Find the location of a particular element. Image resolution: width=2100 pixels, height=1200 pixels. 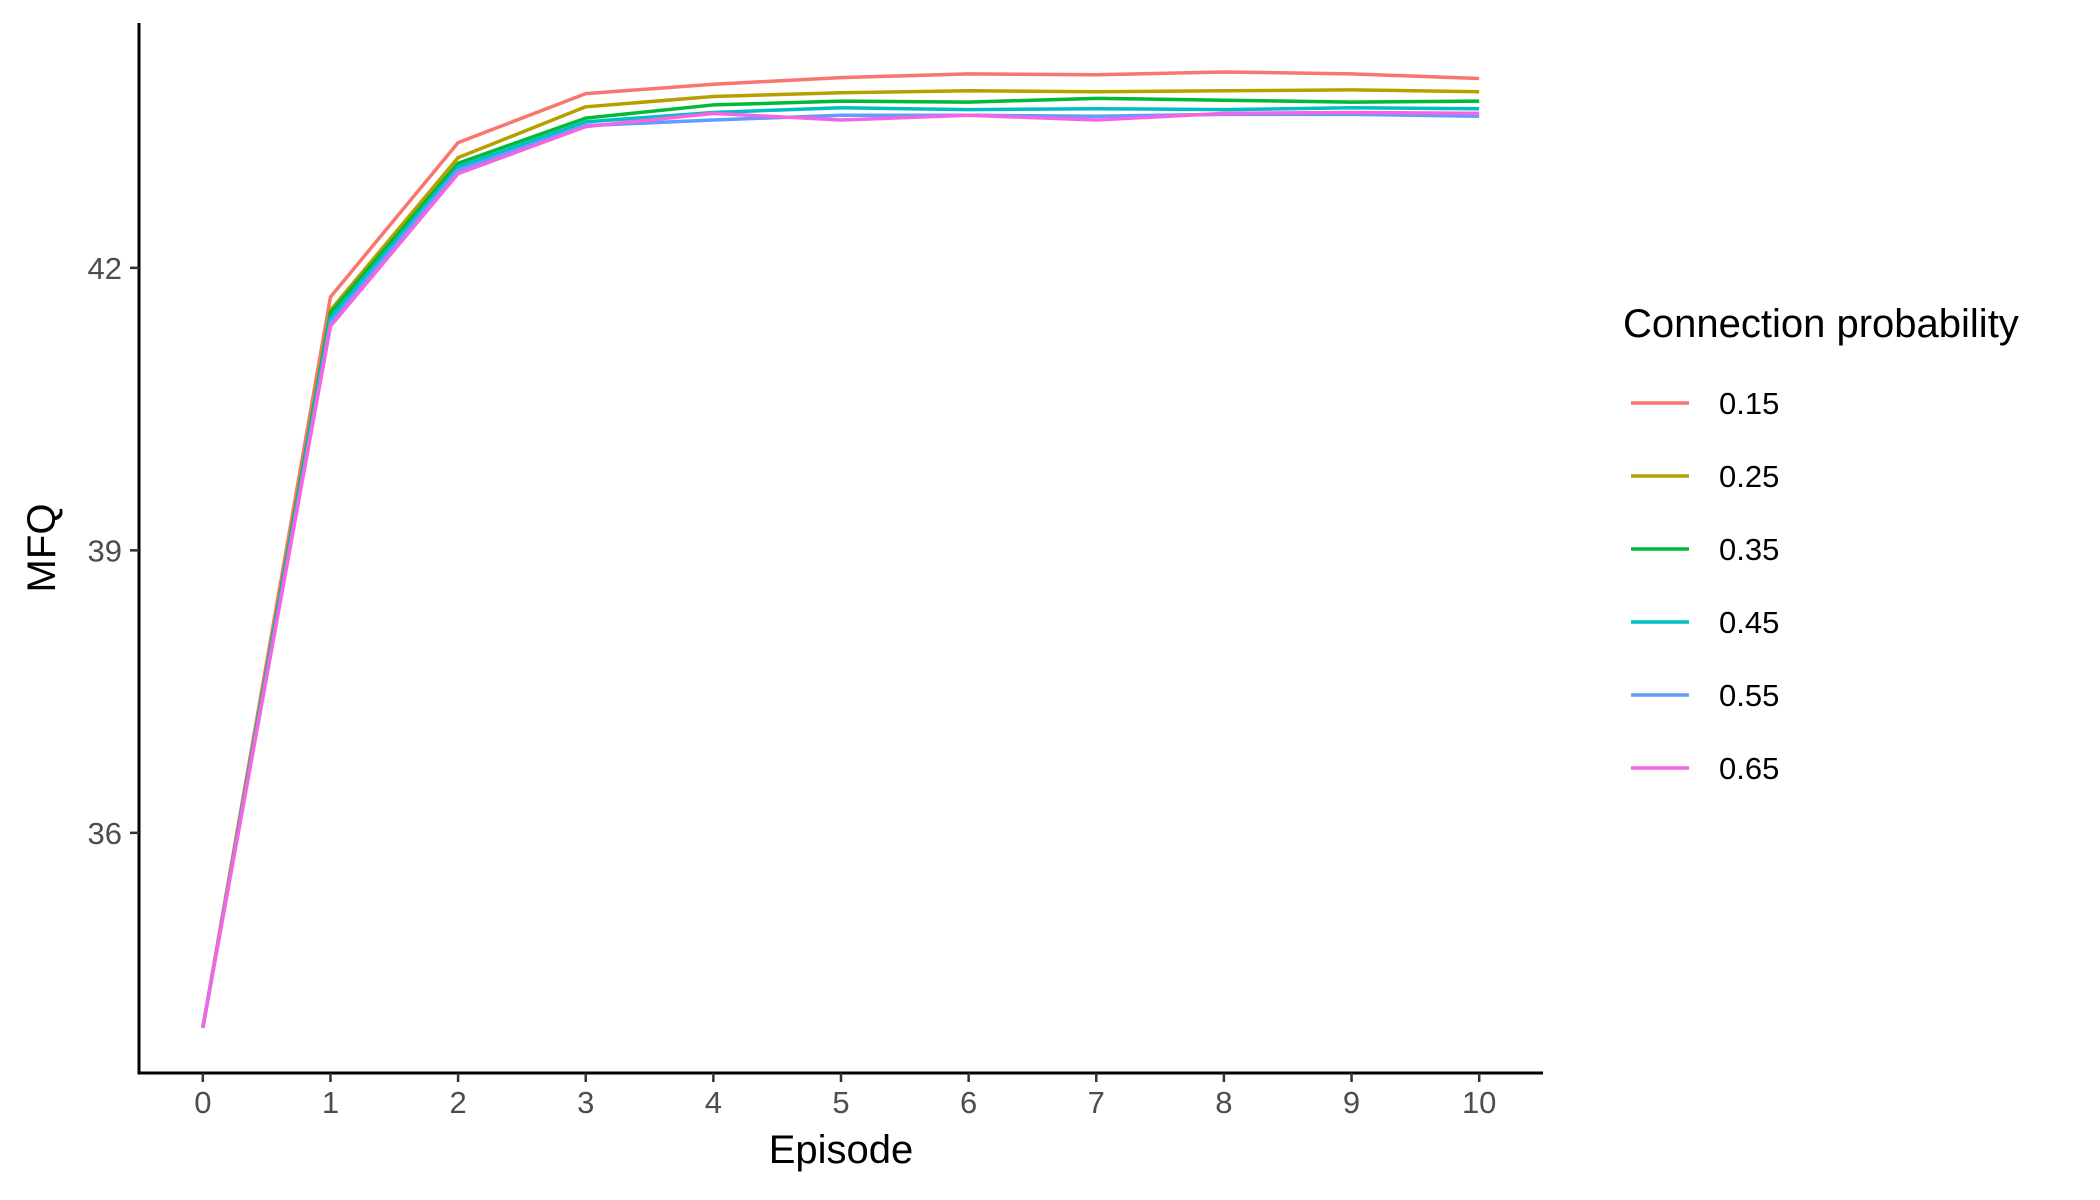

x-tick-label: 9 is located at coordinates (1351, 1102).